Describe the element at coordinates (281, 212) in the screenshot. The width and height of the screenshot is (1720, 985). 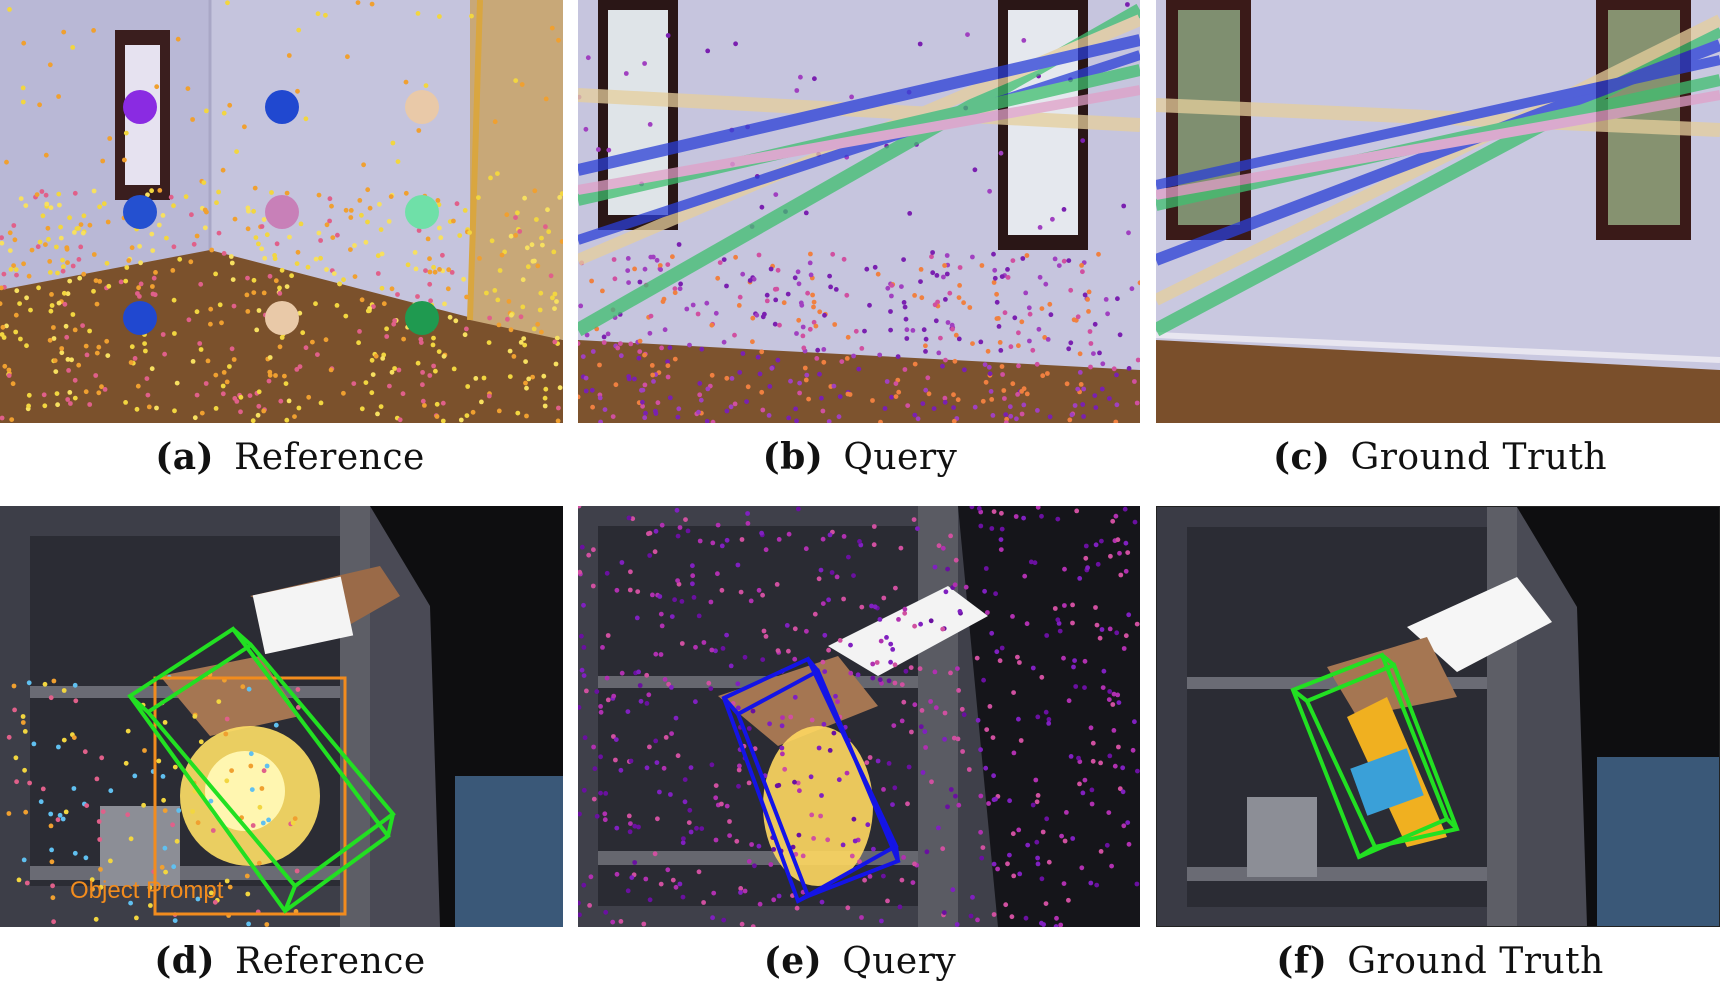
I see `prompt-points` at that location.